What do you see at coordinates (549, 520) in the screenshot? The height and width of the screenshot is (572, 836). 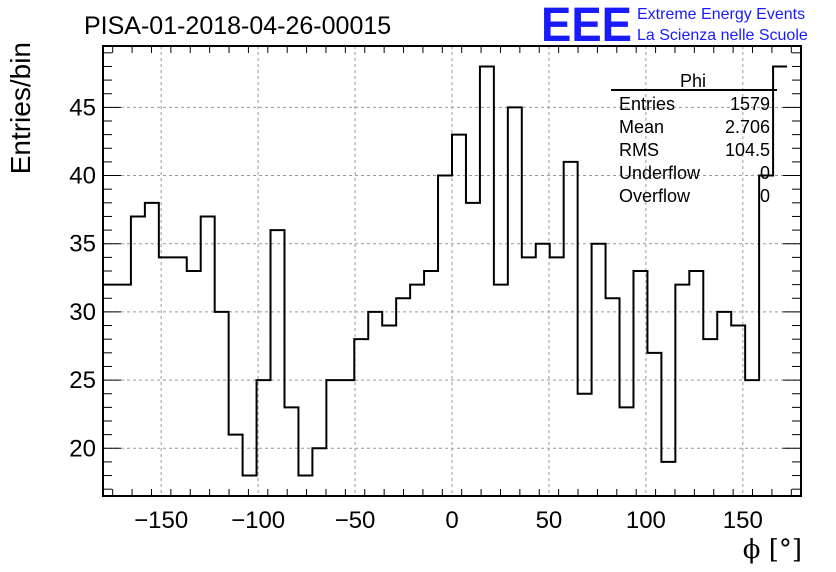 I see `x-tick-label: 50` at bounding box center [549, 520].